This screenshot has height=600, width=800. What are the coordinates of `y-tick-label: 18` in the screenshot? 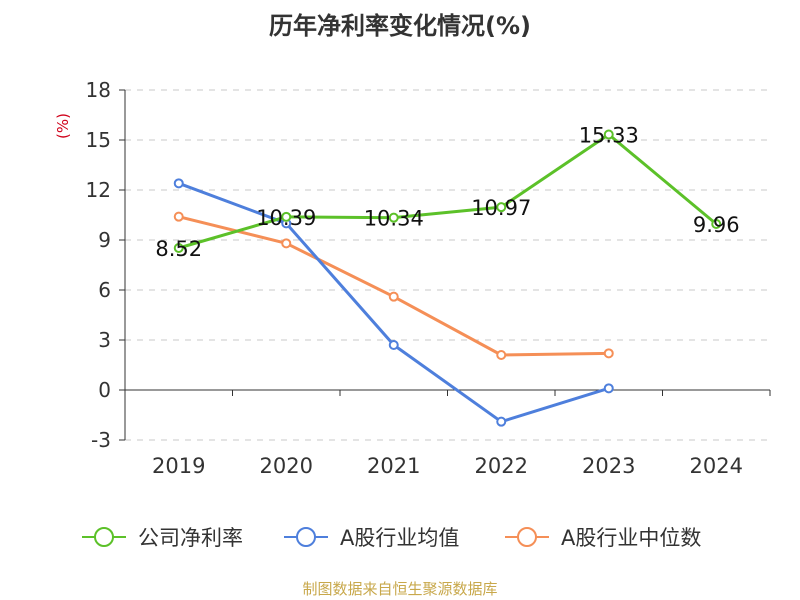 It's located at (98, 90).